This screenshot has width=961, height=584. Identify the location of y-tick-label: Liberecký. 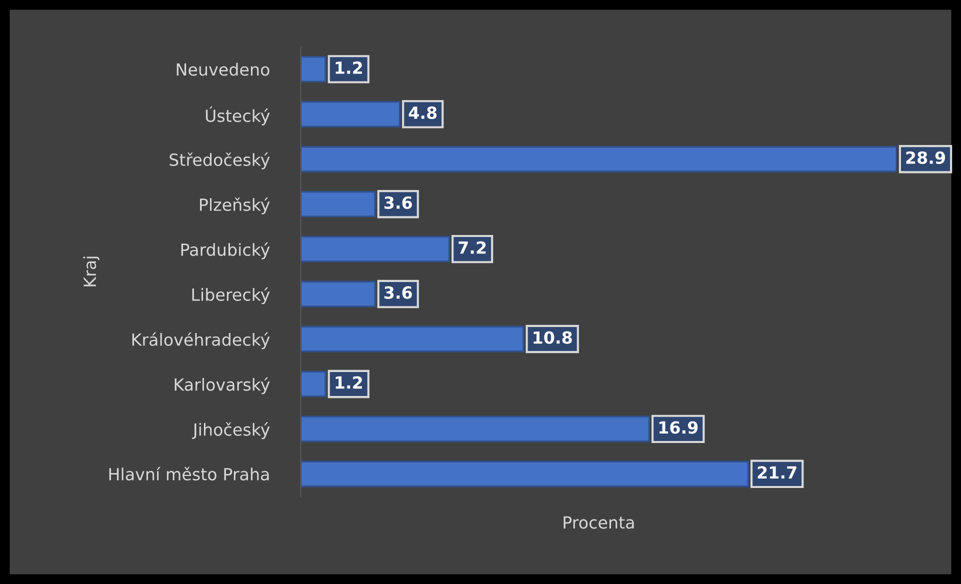
(231, 295).